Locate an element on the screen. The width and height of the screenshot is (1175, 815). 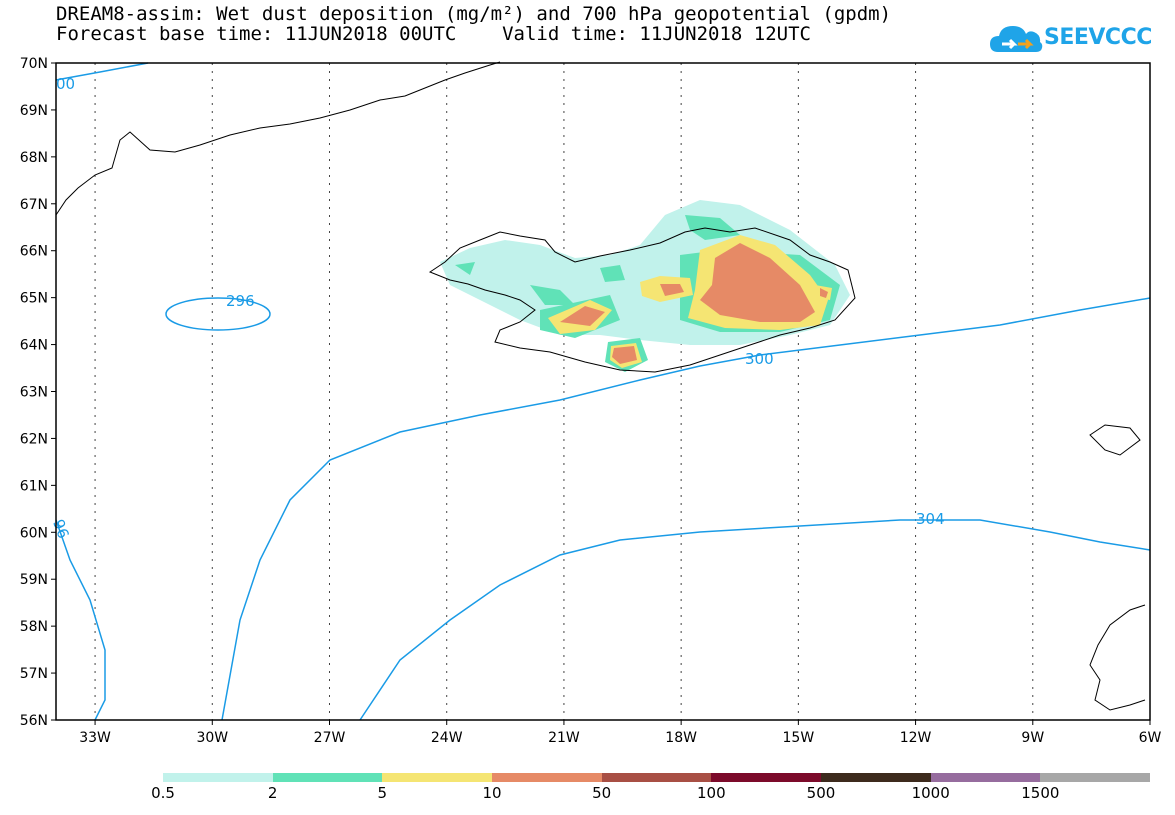
dust-deposition-shading is located at coordinates (645, 286).